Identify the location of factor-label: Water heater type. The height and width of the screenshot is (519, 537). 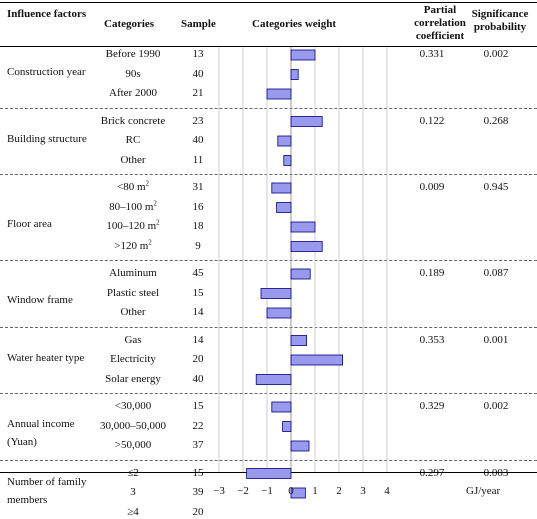
(46, 357).